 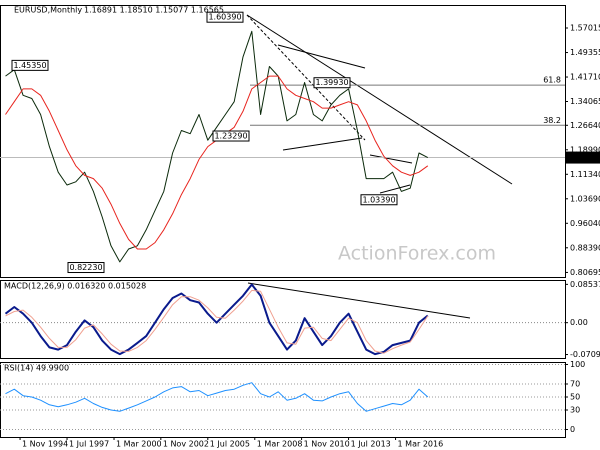 I want to click on y-tick-label: 30, so click(x=575, y=410).